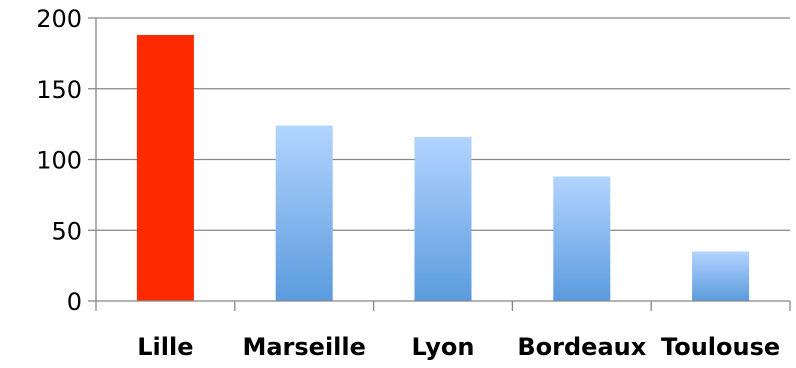 The width and height of the screenshot is (796, 368). Describe the element at coordinates (165, 347) in the screenshot. I see `x-tick-label-lille: Lille` at that location.